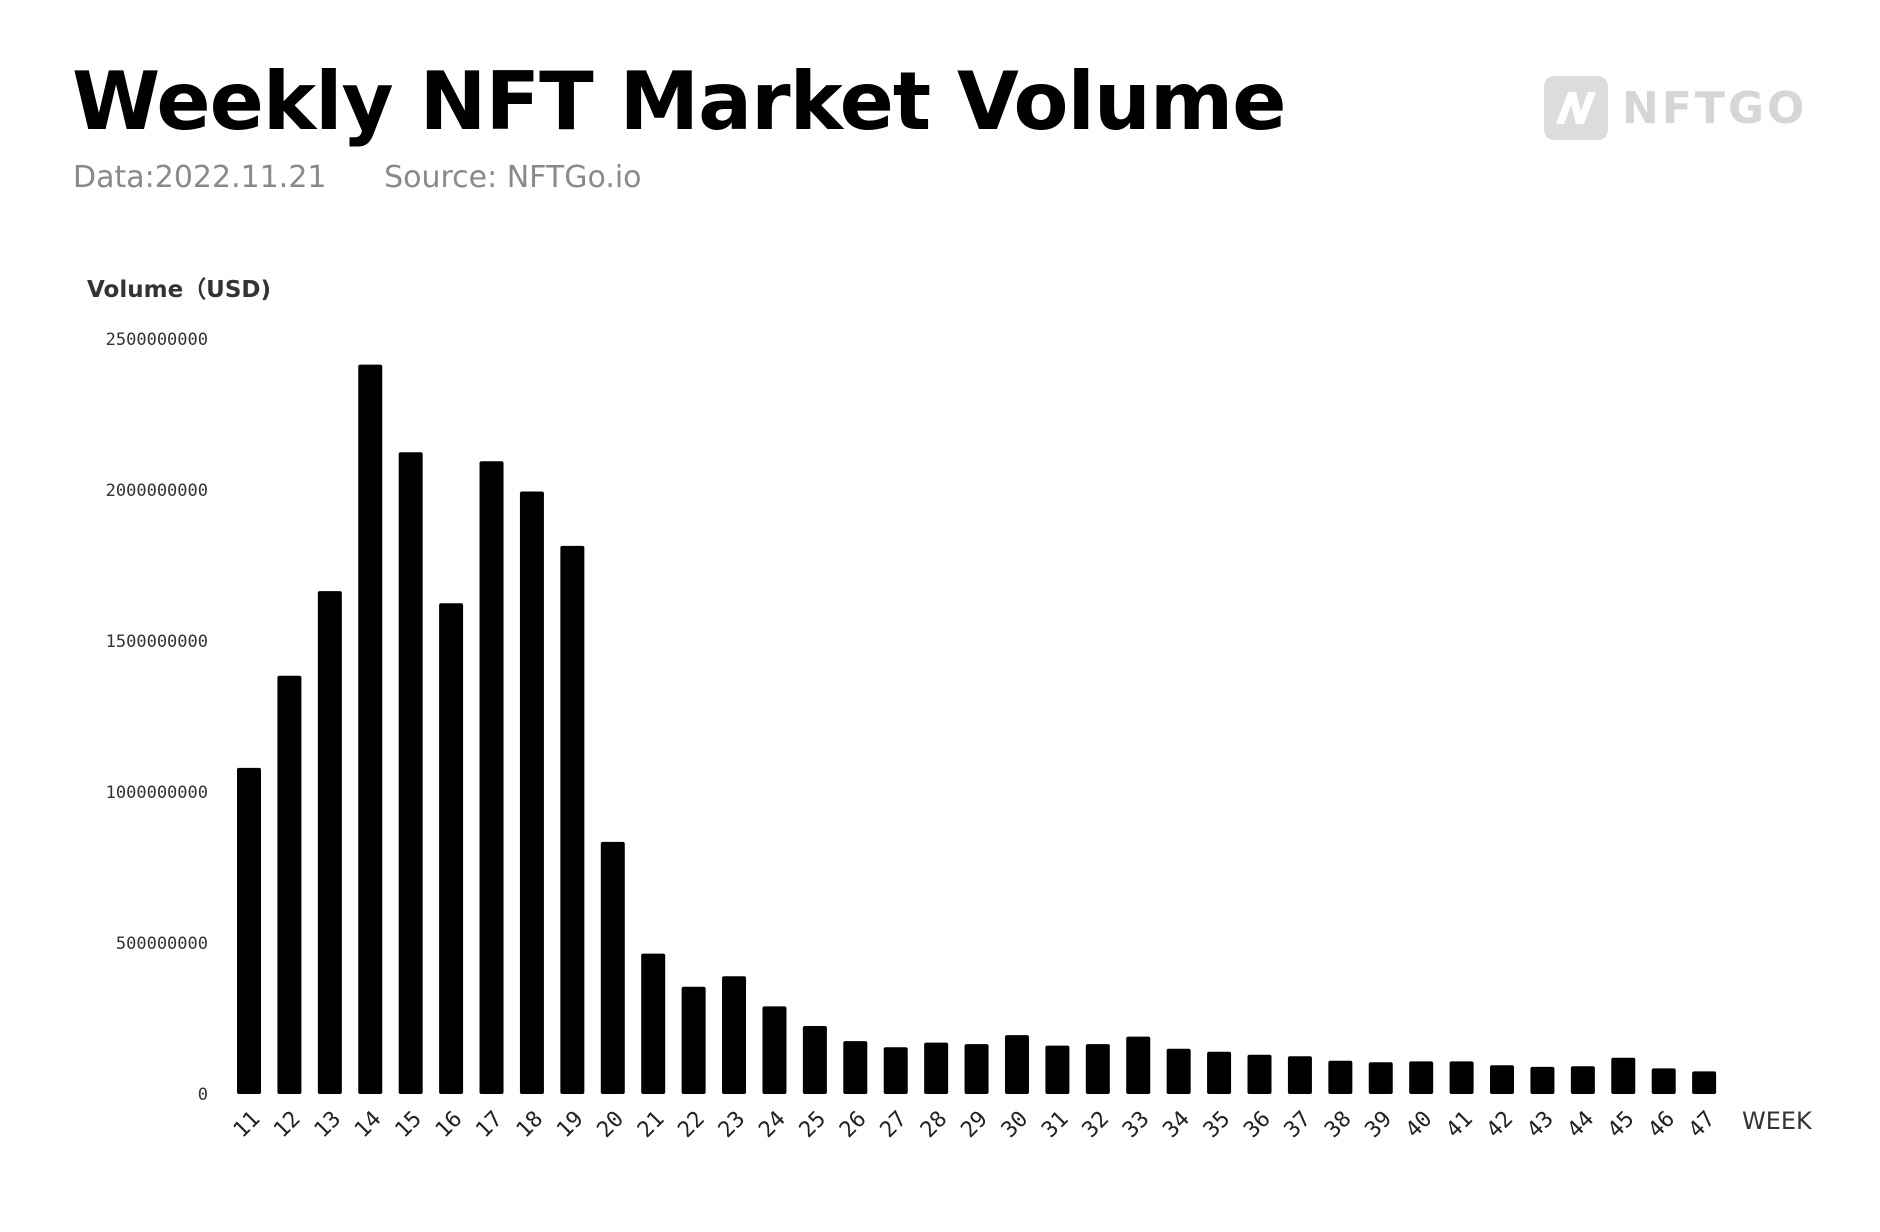 The image size is (1880, 1232). What do you see at coordinates (1217, 1125) in the screenshot?
I see `x-tick-label: 35` at bounding box center [1217, 1125].